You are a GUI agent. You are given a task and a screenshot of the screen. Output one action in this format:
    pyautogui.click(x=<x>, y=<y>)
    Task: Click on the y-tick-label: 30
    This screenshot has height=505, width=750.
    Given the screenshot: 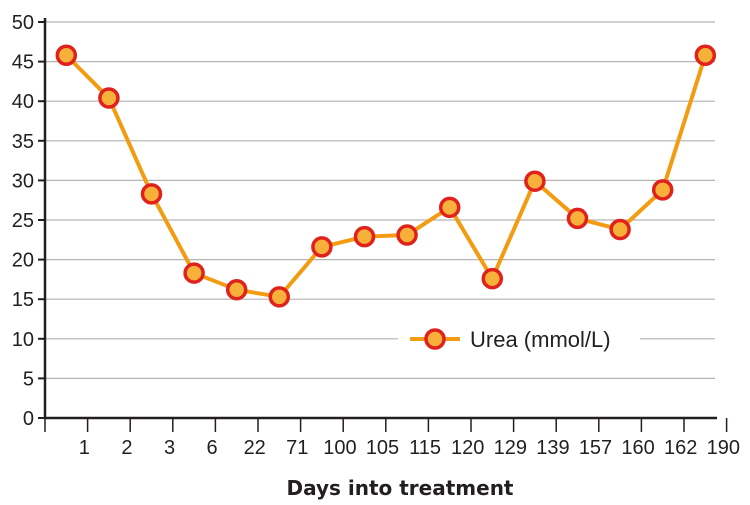 What is the action you would take?
    pyautogui.click(x=23, y=181)
    